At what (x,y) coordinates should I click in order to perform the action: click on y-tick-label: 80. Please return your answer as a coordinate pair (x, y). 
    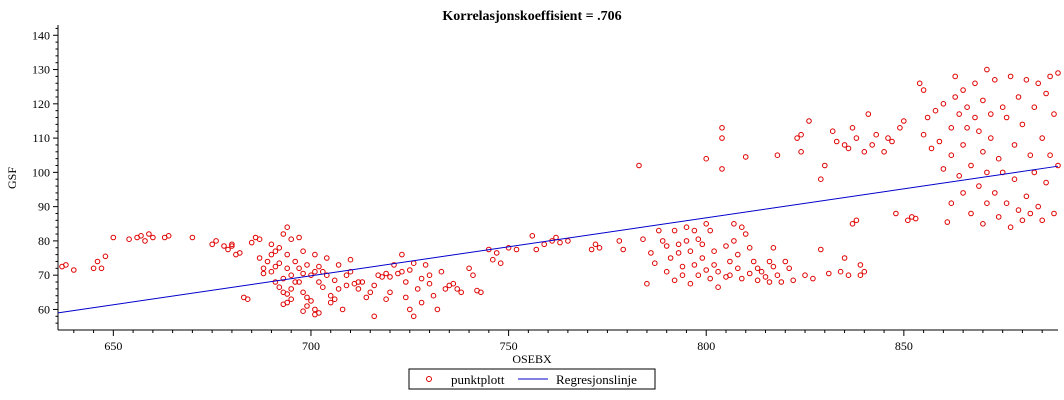
    Looking at the image, I should click on (44, 241).